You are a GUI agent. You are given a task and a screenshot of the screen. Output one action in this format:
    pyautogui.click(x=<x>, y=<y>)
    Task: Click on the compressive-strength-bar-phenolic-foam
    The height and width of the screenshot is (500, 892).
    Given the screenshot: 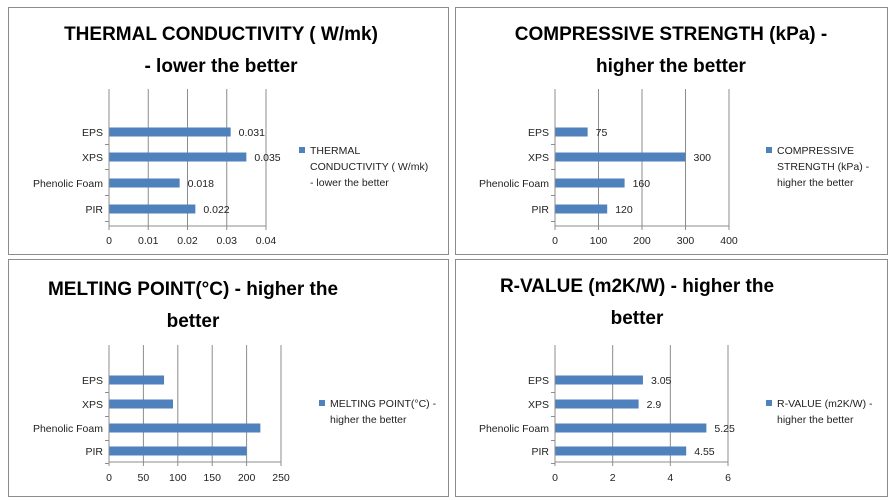 What is the action you would take?
    pyautogui.click(x=590, y=183)
    